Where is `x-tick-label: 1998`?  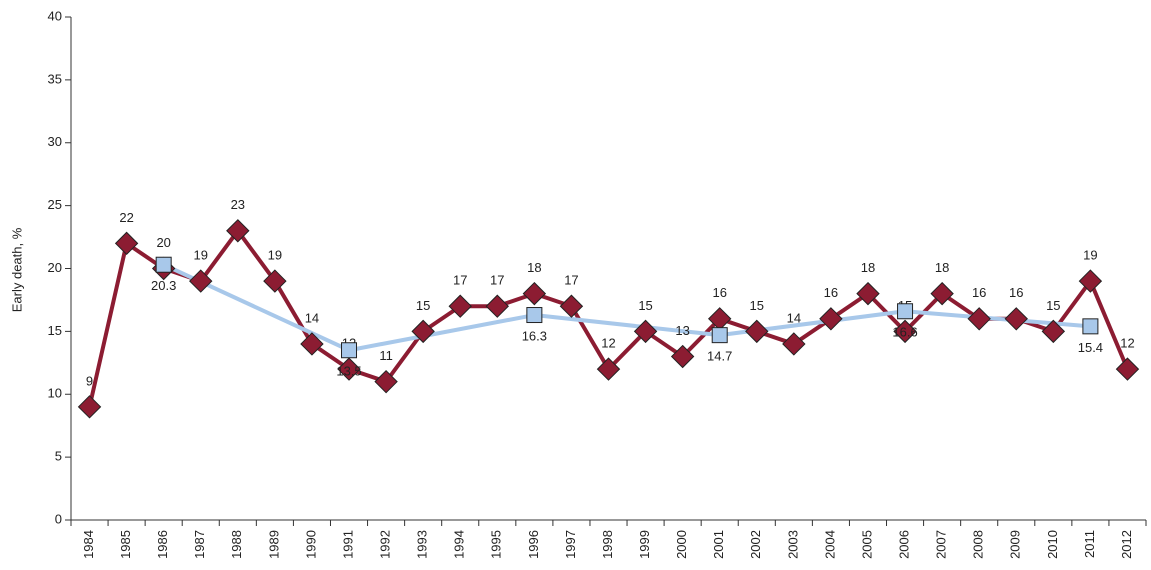 x-tick-label: 1998 is located at coordinates (607, 544).